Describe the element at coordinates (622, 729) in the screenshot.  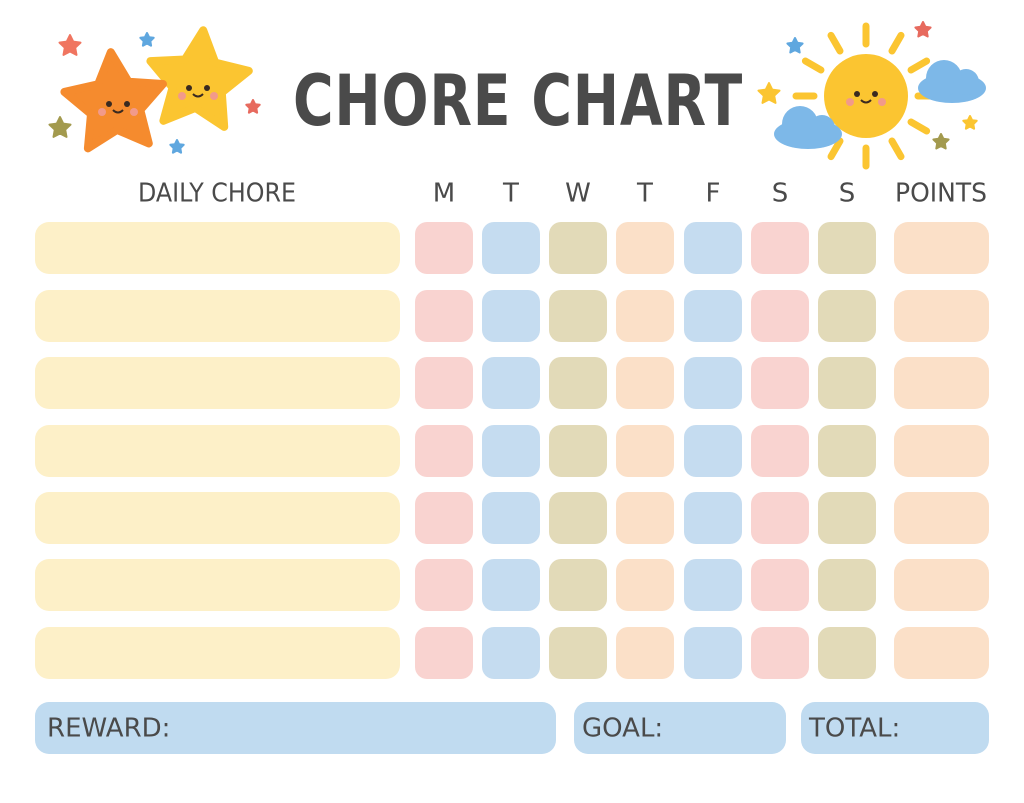
I see `goal-label: GOAL:` at that location.